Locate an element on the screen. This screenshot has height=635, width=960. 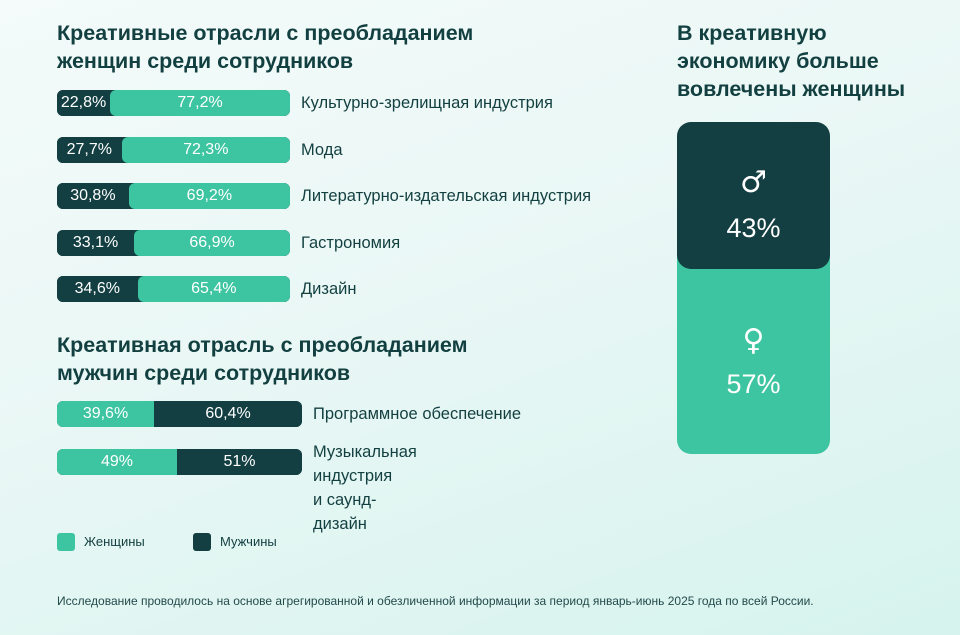
bar-segment-men: 22,8% is located at coordinates (84, 103).